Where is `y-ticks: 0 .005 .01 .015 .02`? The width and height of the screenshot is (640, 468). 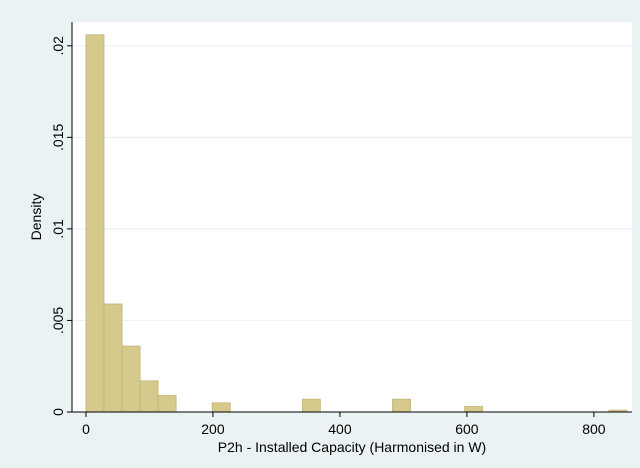 y-ticks: 0 .005 .01 .015 .02 is located at coordinates (61, 226).